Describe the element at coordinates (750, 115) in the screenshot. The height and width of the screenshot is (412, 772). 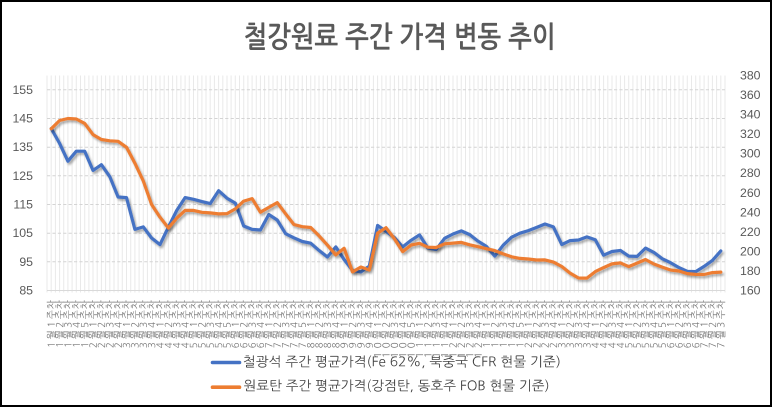
I see `svg-text: 340` at that location.